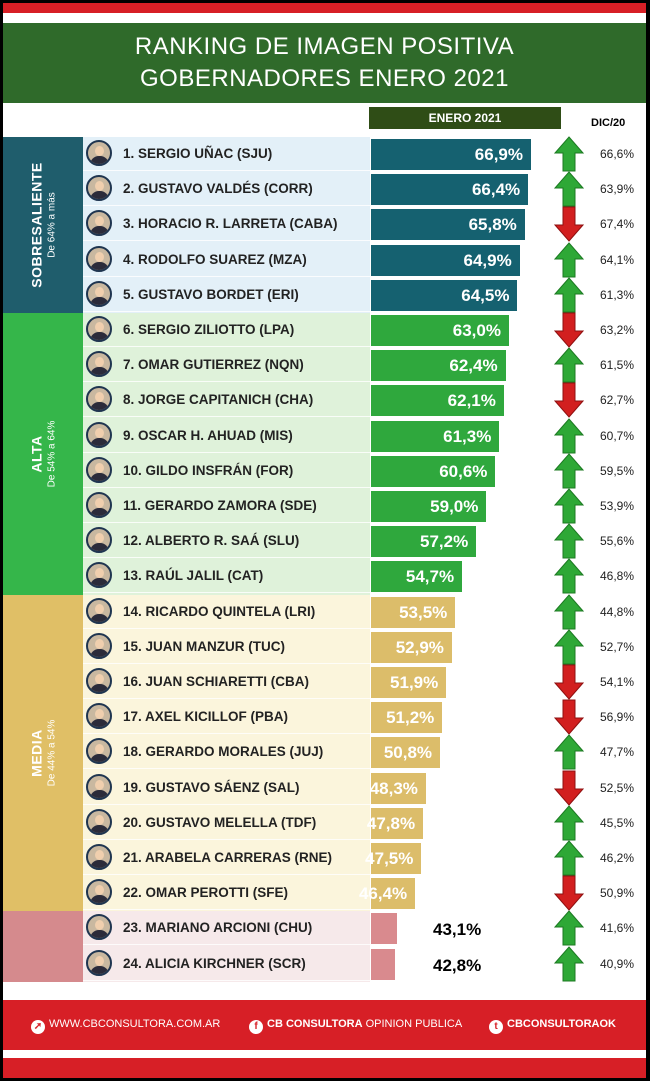 This screenshot has height=1081, width=650. What do you see at coordinates (617, 893) in the screenshot?
I see `previous-value: 50,9%` at bounding box center [617, 893].